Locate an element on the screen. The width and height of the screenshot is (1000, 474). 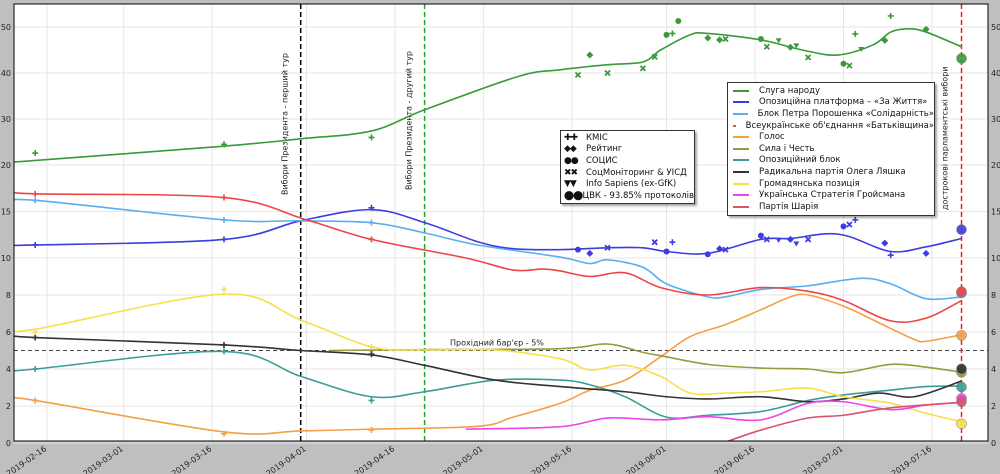
legend-item: Всеукраїнське об'єднання «Батьківщина» is located at coordinates (831, 126).